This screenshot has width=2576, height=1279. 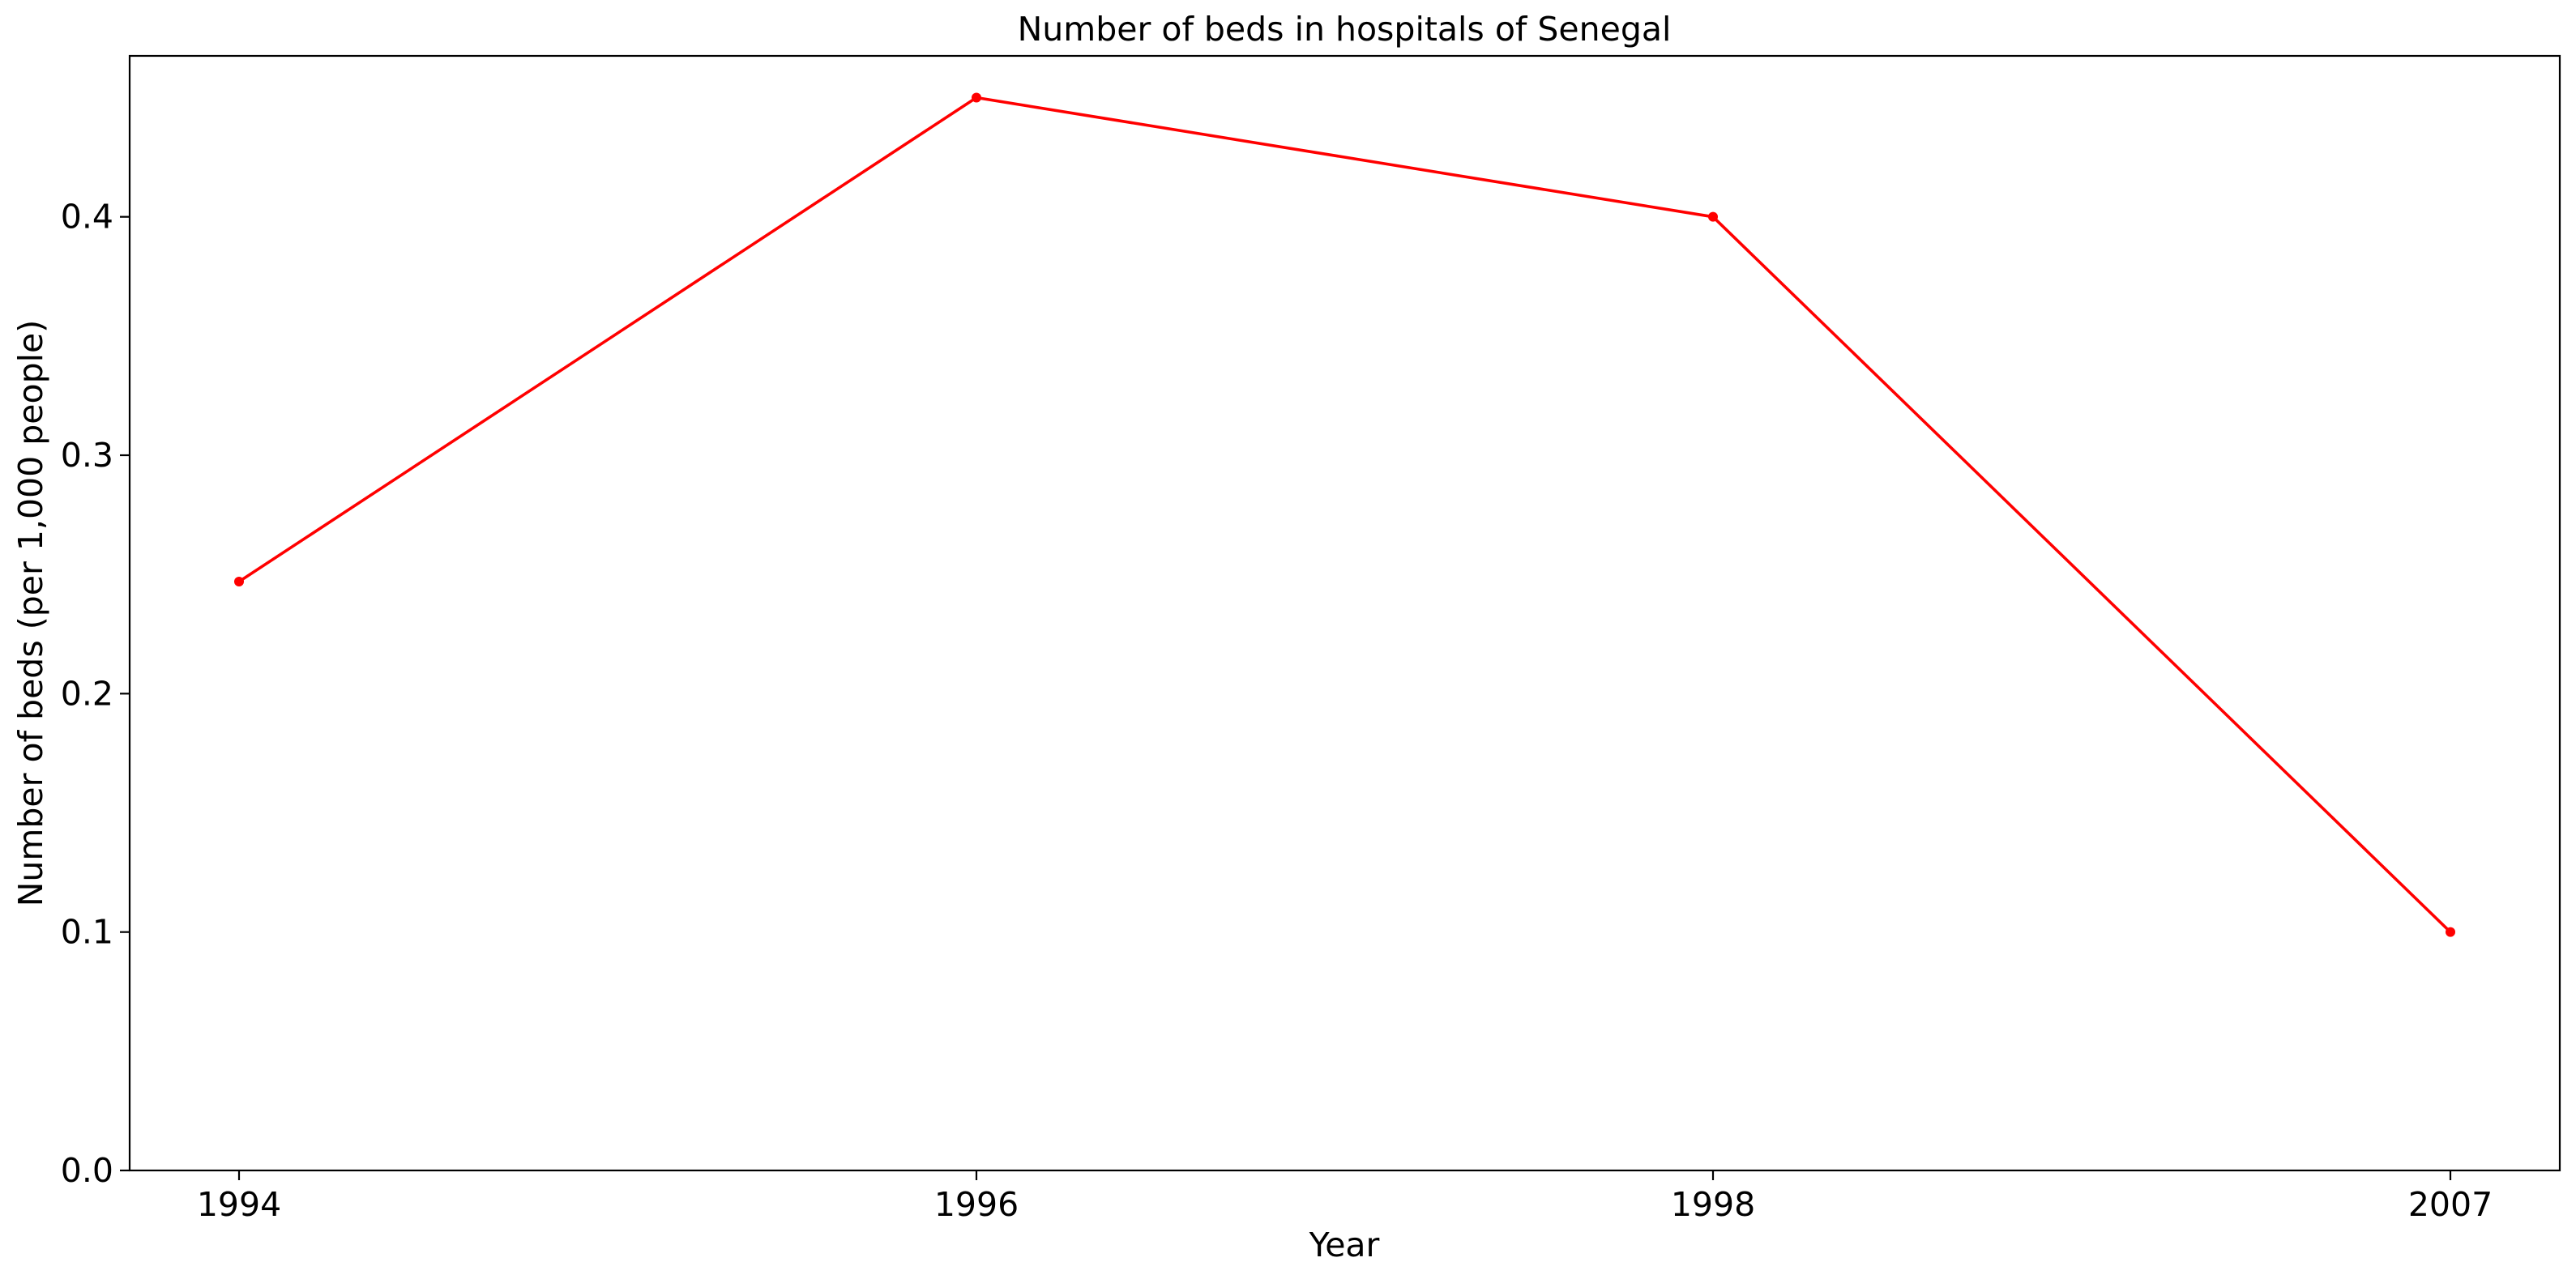 I want to click on x-tick-label: 1998, so click(x=1713, y=1204).